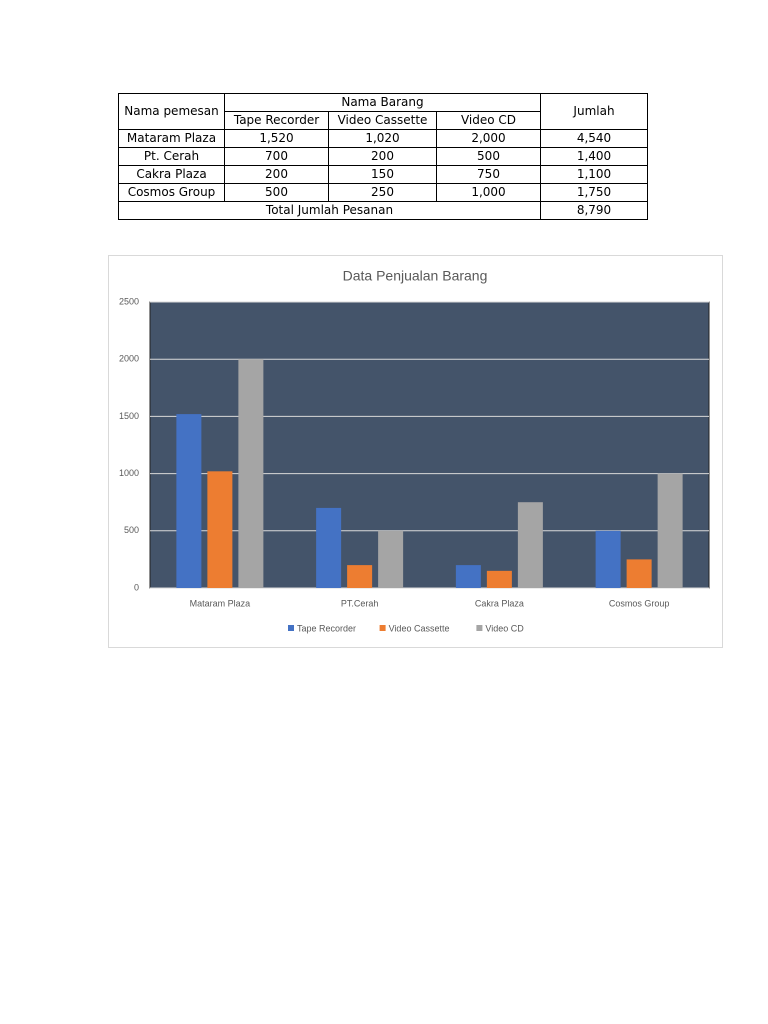 The width and height of the screenshot is (768, 1024). I want to click on y-tick-label: 2500, so click(129, 301).